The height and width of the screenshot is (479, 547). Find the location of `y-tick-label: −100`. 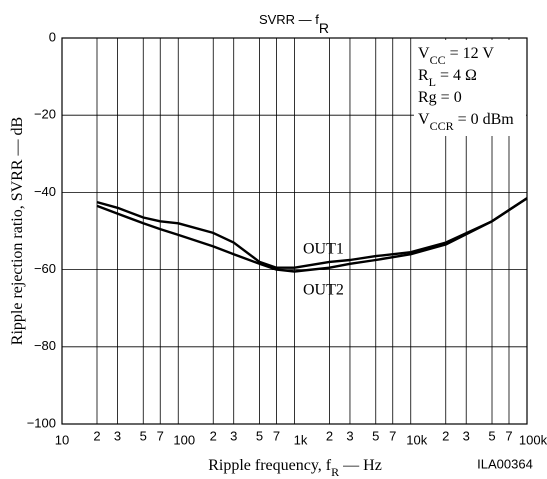

y-tick-label: −100 is located at coordinates (41, 422).